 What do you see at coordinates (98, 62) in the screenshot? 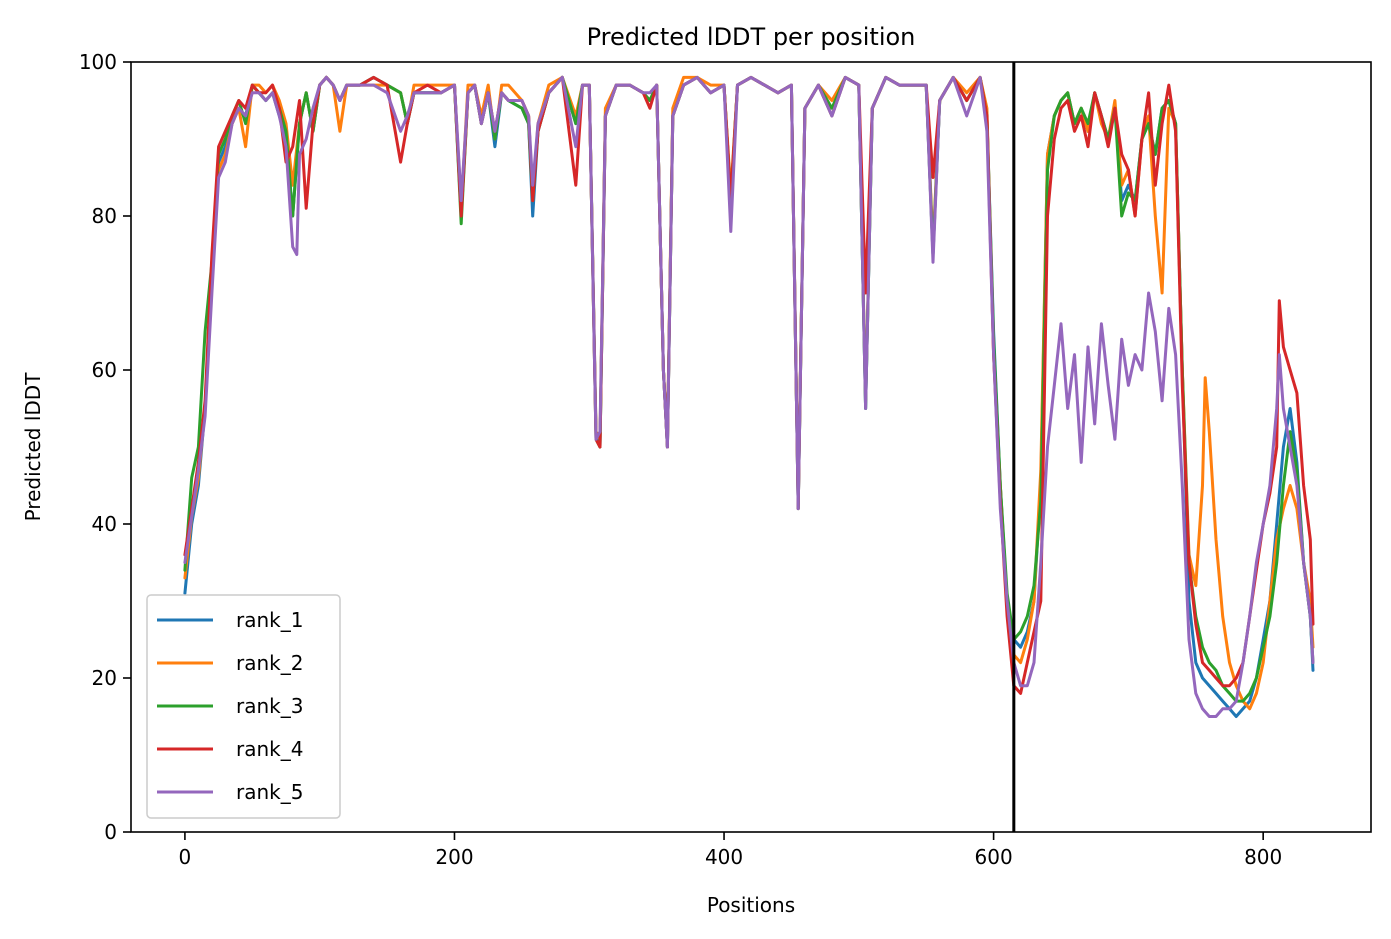
I see `y-tick-label: 100` at bounding box center [98, 62].